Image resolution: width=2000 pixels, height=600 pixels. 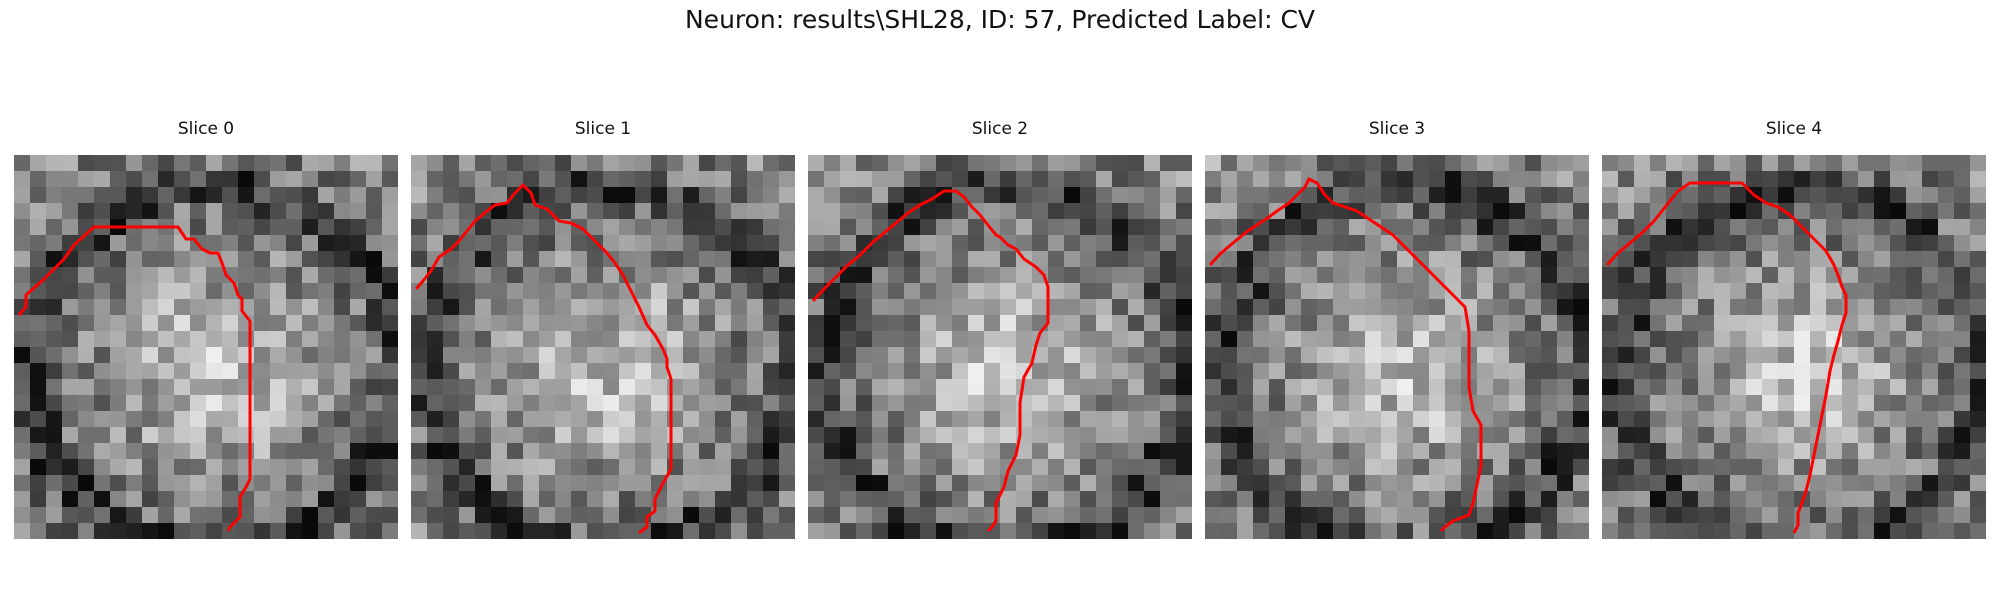 I want to click on slice-title-2: Slice 2, so click(x=1000, y=129).